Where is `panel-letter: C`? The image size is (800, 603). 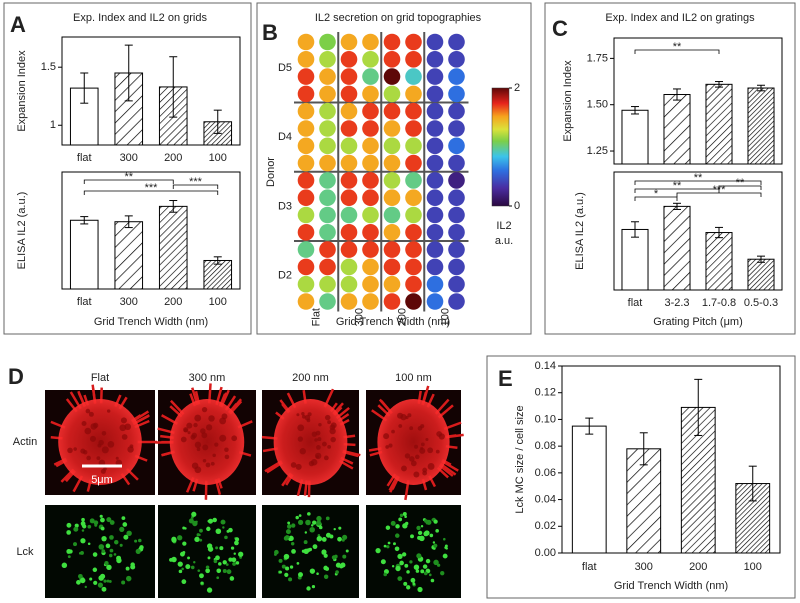 panel-letter: C is located at coordinates (560, 28).